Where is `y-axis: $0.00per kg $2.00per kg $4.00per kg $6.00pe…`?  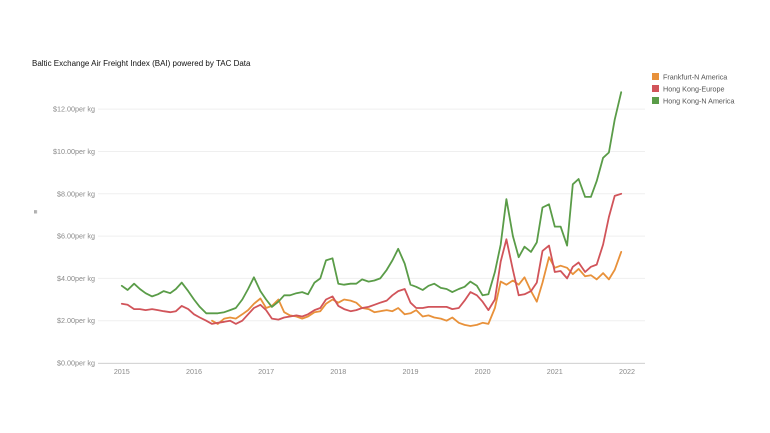
y-axis: $0.00per kg $2.00per kg $4.00per kg $6.00pe… is located at coordinates (74, 236).